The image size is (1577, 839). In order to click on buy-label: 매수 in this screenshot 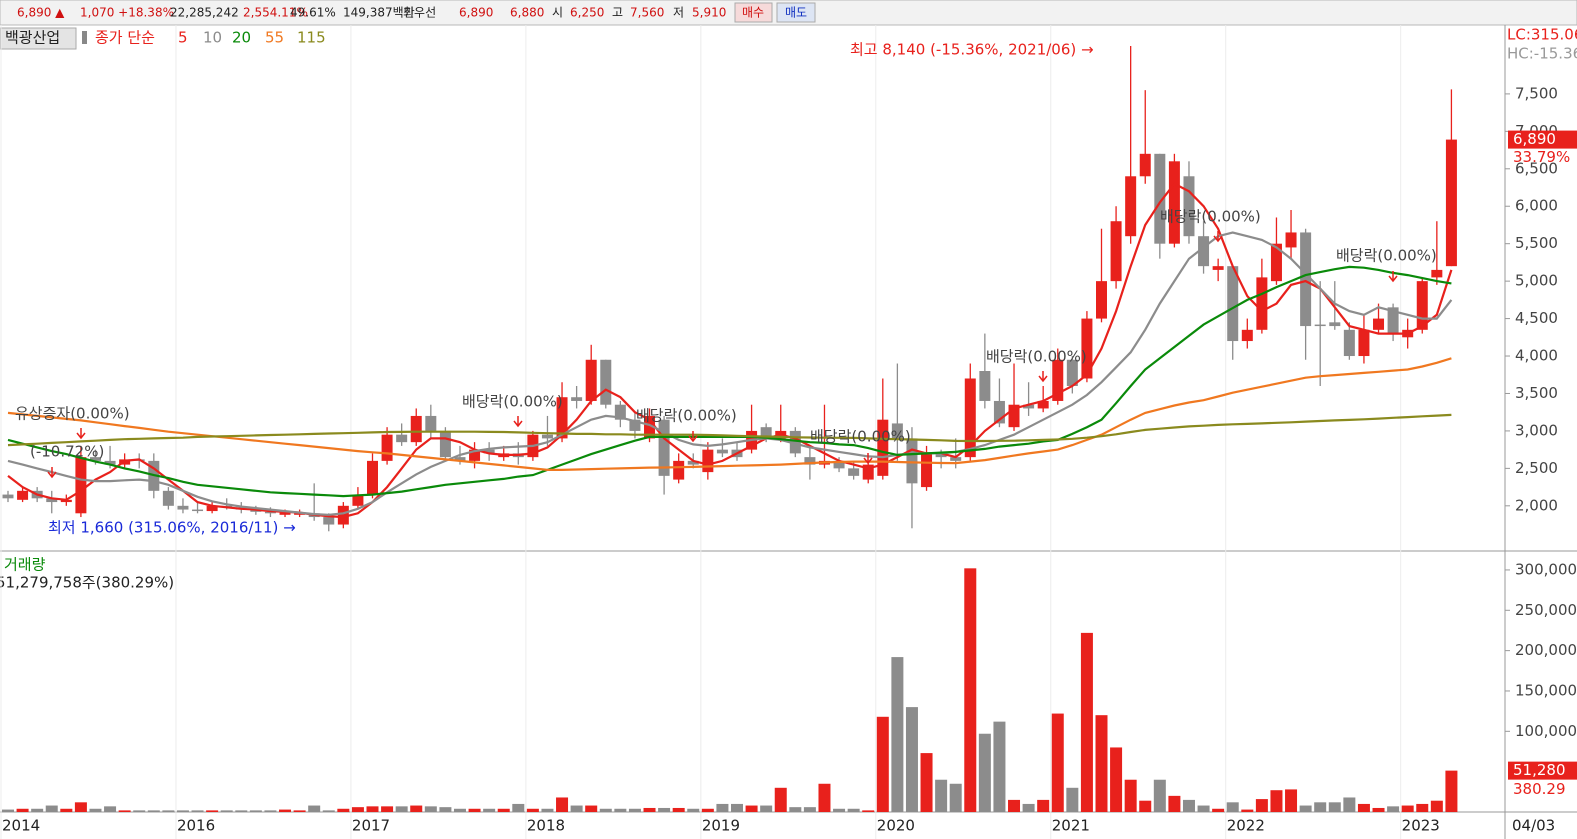, I will do `click(753, 13)`.